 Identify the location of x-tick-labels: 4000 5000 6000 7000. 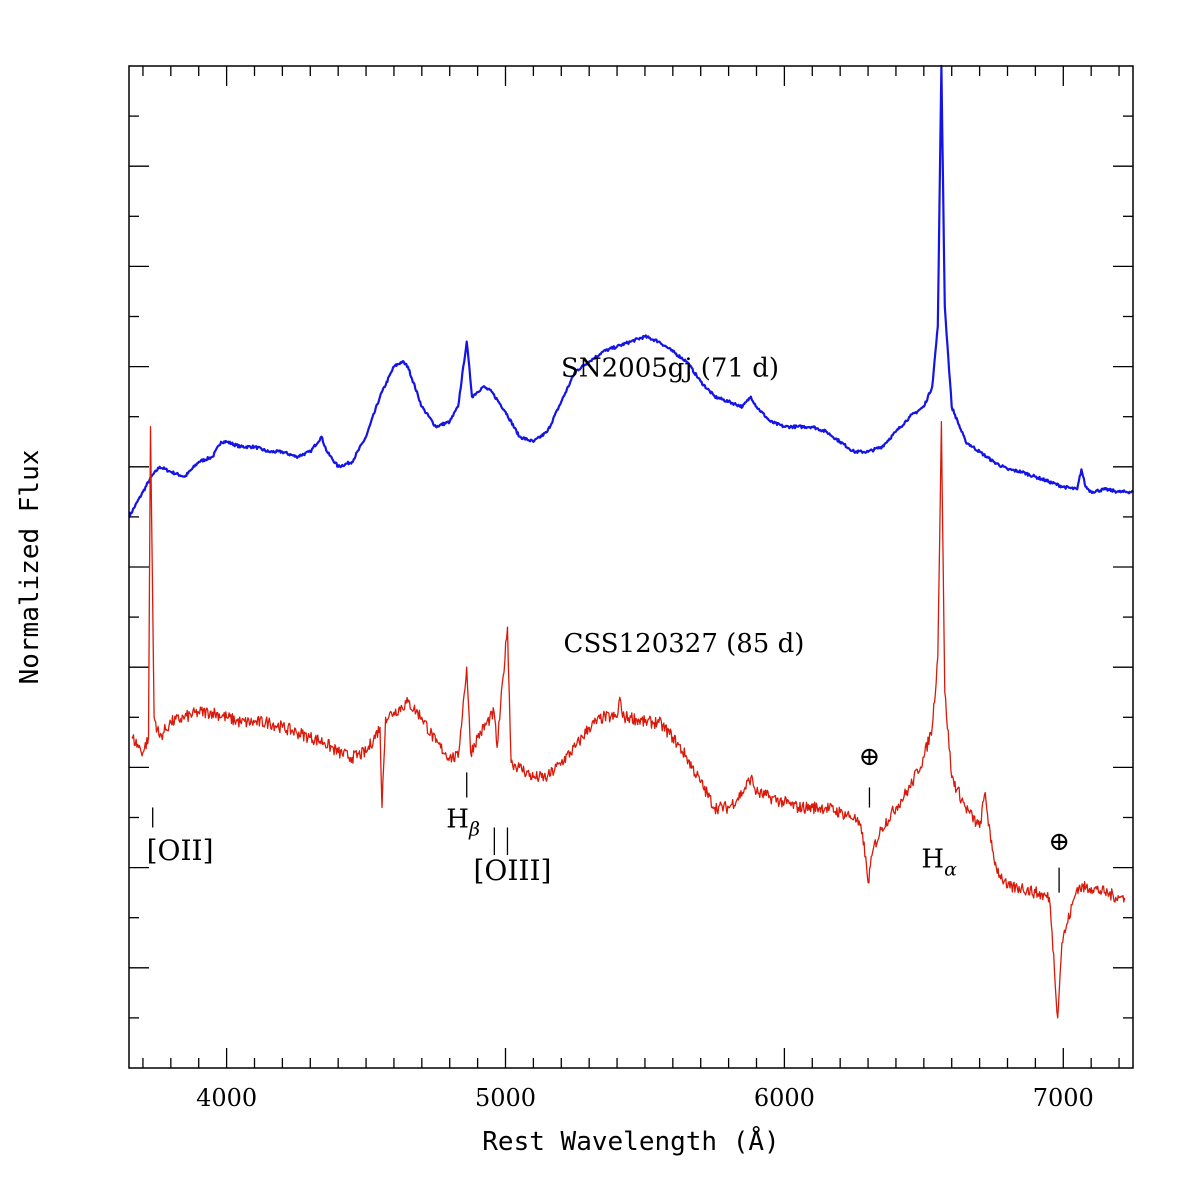
(645, 1098).